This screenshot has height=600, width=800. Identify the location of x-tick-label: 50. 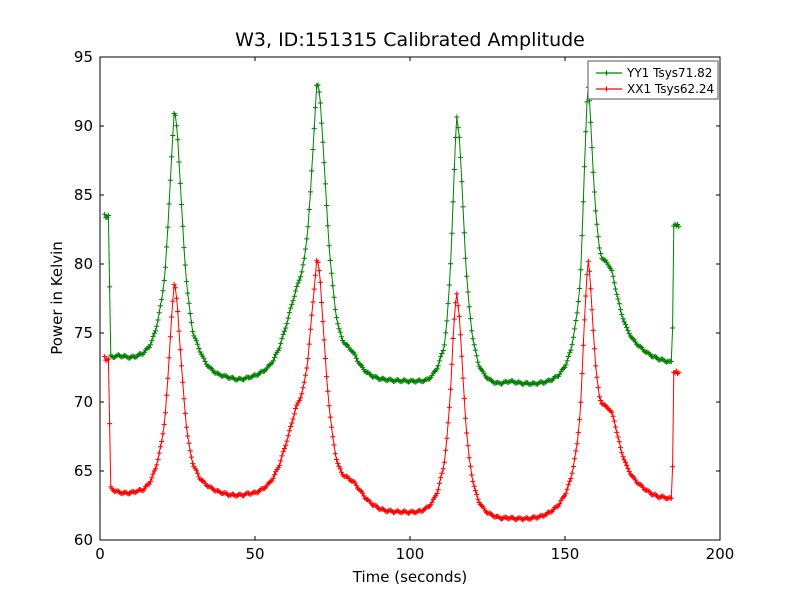
(254, 554).